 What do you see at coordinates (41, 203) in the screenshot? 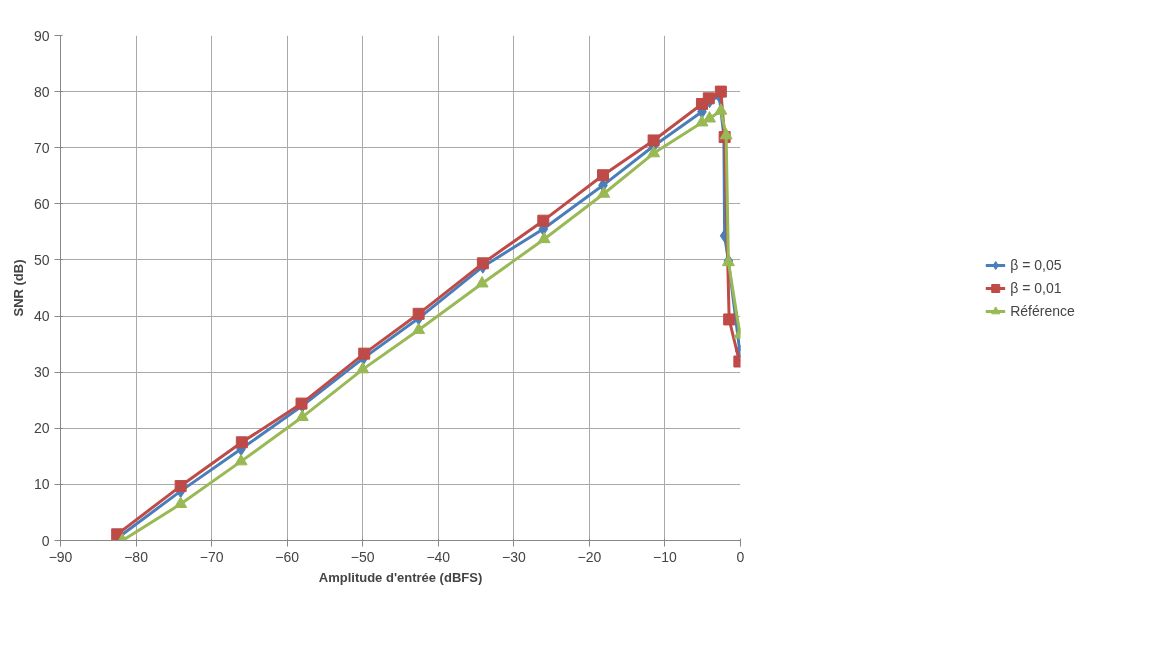
I see `y-tick-label: 60` at bounding box center [41, 203].